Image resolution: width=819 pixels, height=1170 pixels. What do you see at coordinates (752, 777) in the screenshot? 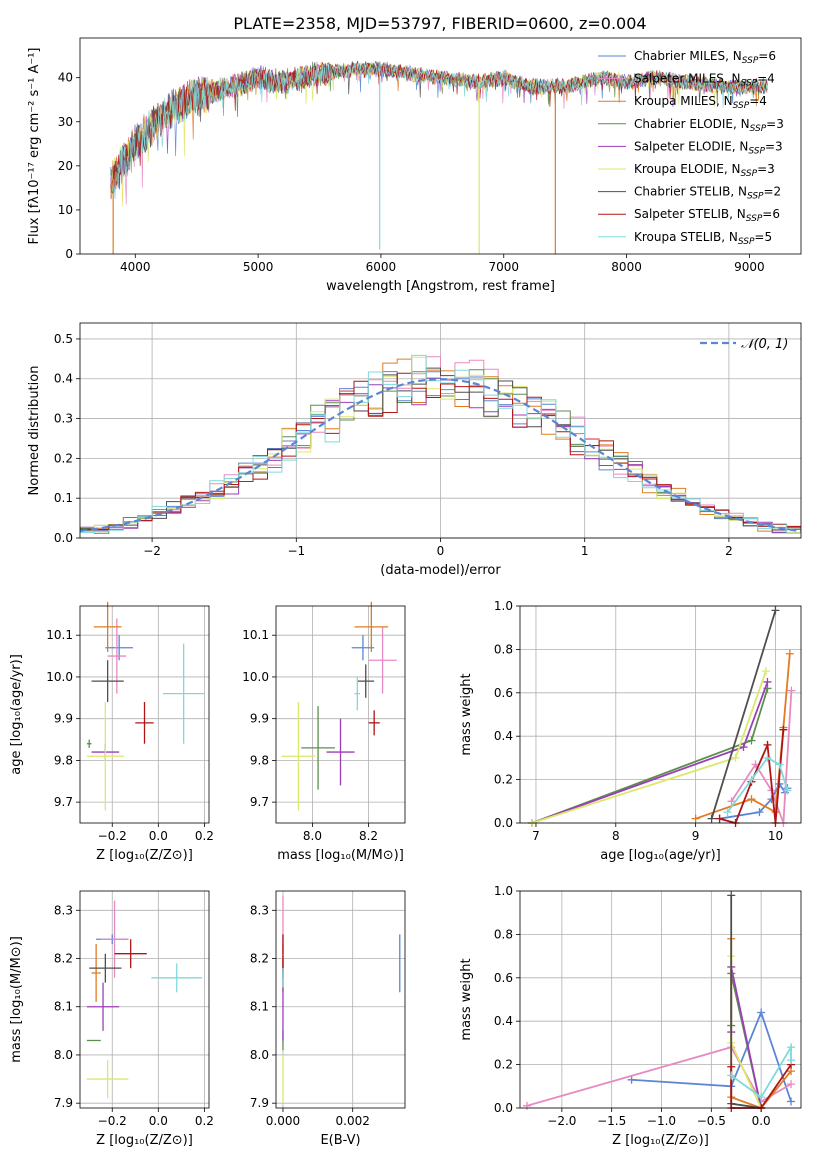
I see `weight-line-salpeter-stelib` at bounding box center [752, 777].